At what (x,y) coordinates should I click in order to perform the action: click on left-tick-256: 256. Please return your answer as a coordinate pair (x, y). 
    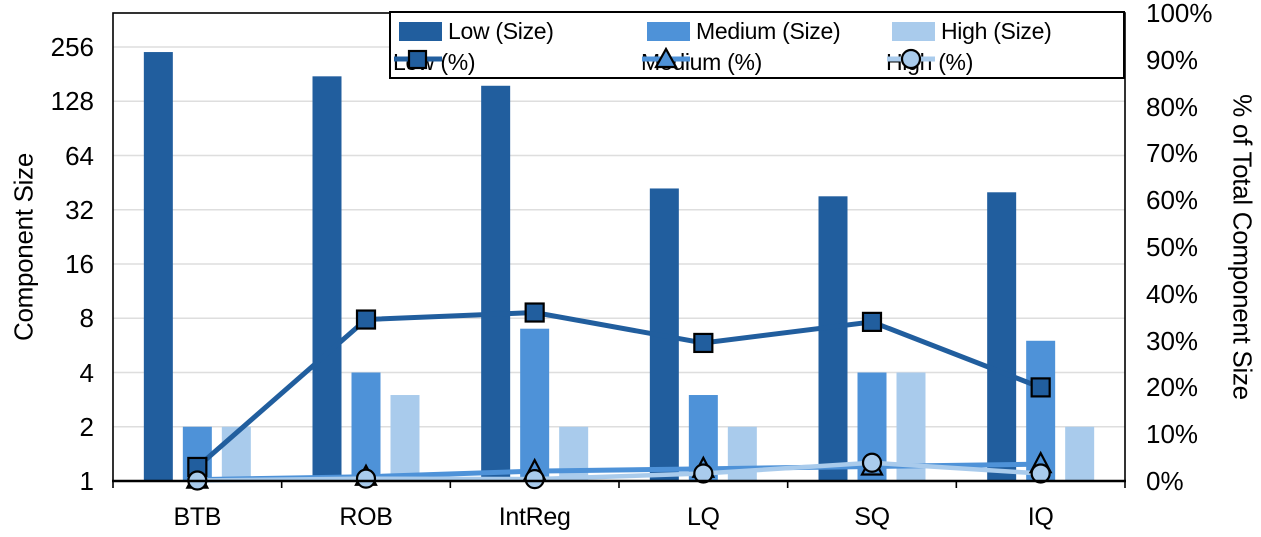
    Looking at the image, I should click on (72, 47).